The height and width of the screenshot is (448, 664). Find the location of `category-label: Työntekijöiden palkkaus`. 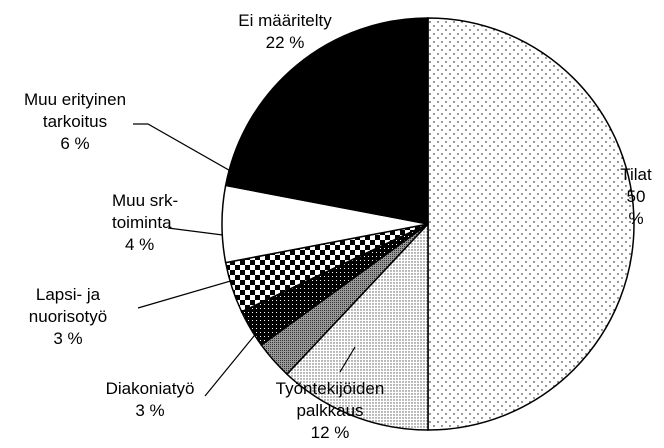

category-label: Työntekijöiden palkkaus is located at coordinates (330, 399).